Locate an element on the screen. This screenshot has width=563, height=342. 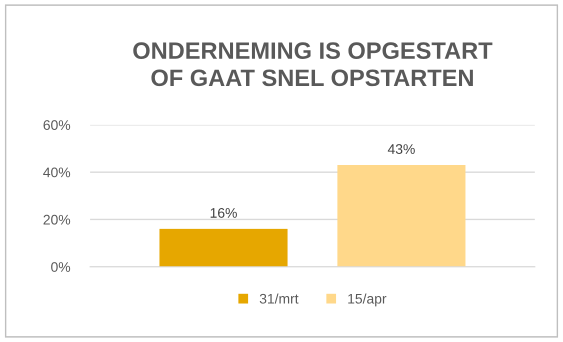
data-label: 43% is located at coordinates (401, 149).